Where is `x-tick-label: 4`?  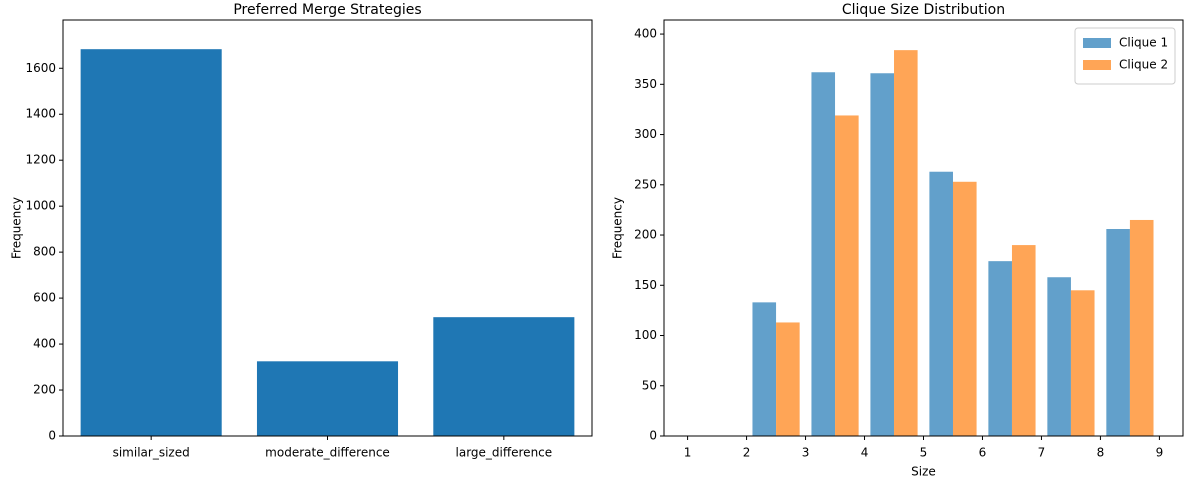 x-tick-label: 4 is located at coordinates (865, 453).